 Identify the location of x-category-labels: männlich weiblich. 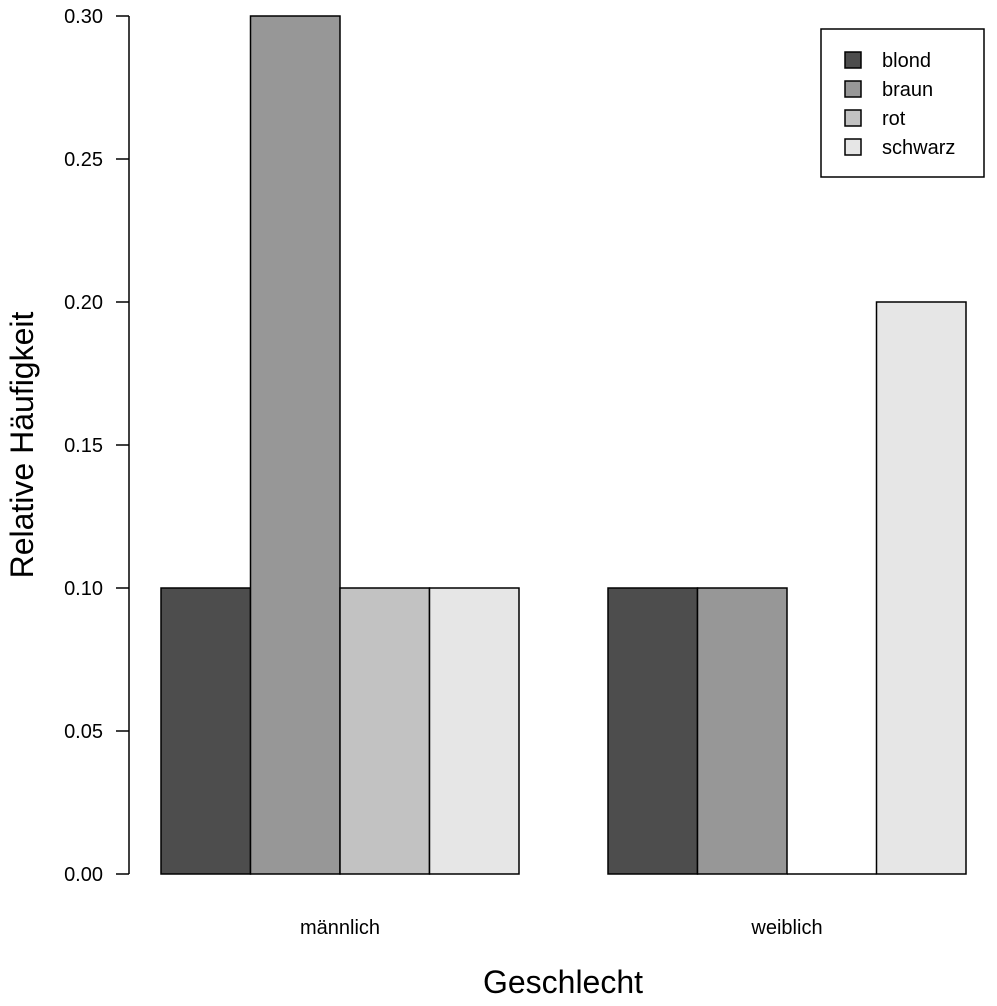
(561, 928).